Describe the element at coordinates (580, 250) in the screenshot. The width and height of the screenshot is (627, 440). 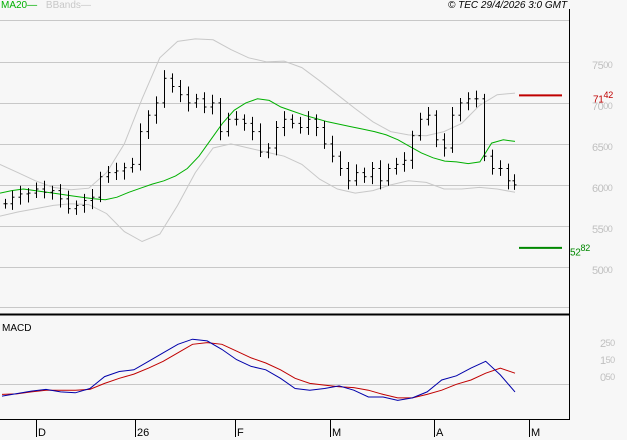
I see `support-label: 5282` at that location.